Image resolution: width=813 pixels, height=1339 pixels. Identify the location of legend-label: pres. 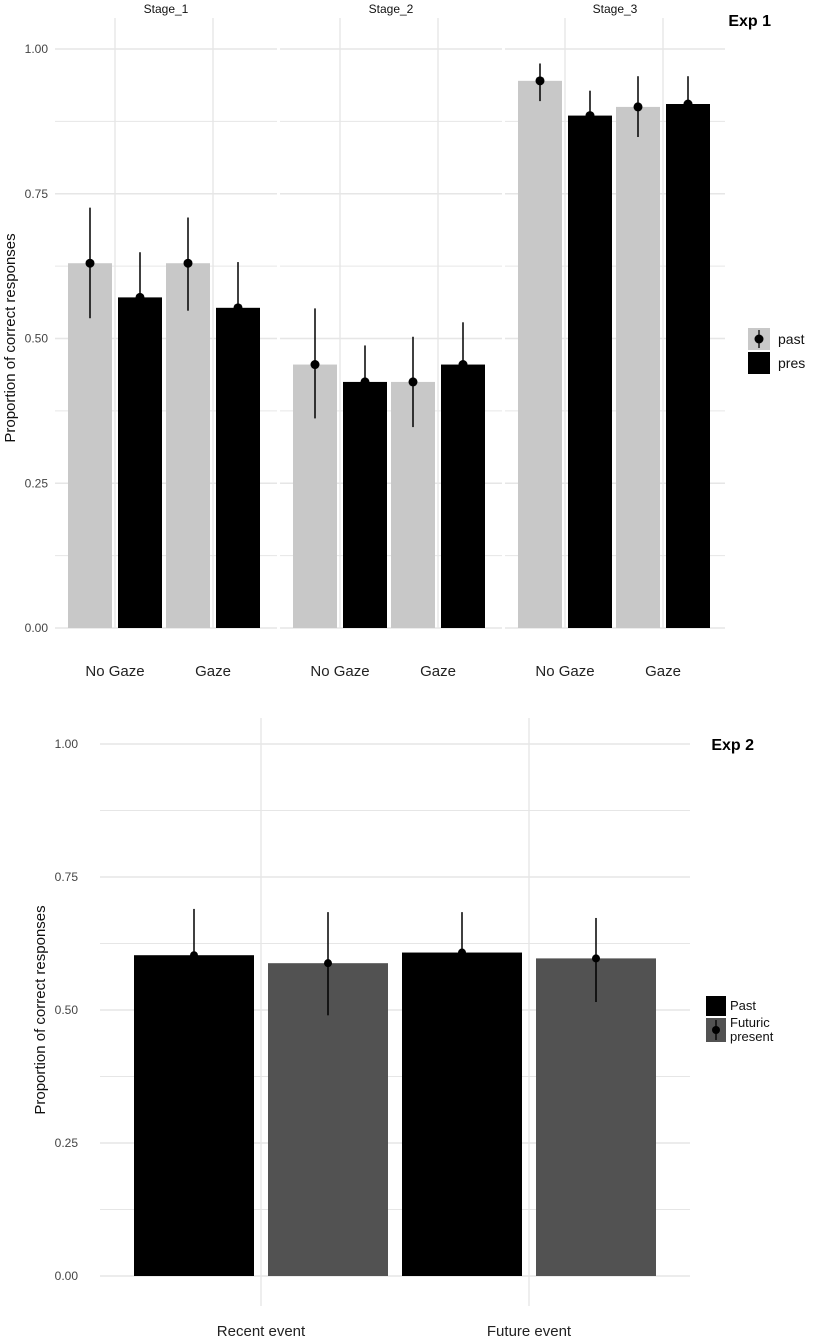
(791, 363).